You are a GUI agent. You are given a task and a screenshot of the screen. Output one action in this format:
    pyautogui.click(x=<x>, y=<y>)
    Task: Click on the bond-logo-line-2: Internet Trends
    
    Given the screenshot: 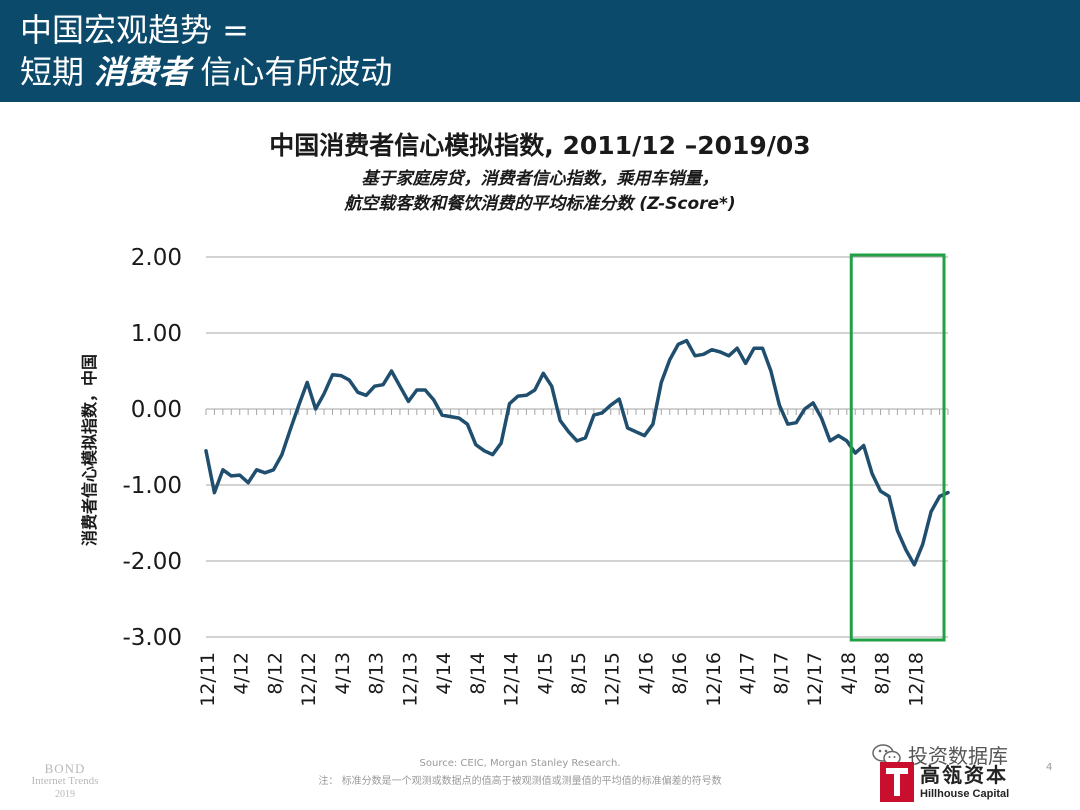 What is the action you would take?
    pyautogui.click(x=65, y=781)
    